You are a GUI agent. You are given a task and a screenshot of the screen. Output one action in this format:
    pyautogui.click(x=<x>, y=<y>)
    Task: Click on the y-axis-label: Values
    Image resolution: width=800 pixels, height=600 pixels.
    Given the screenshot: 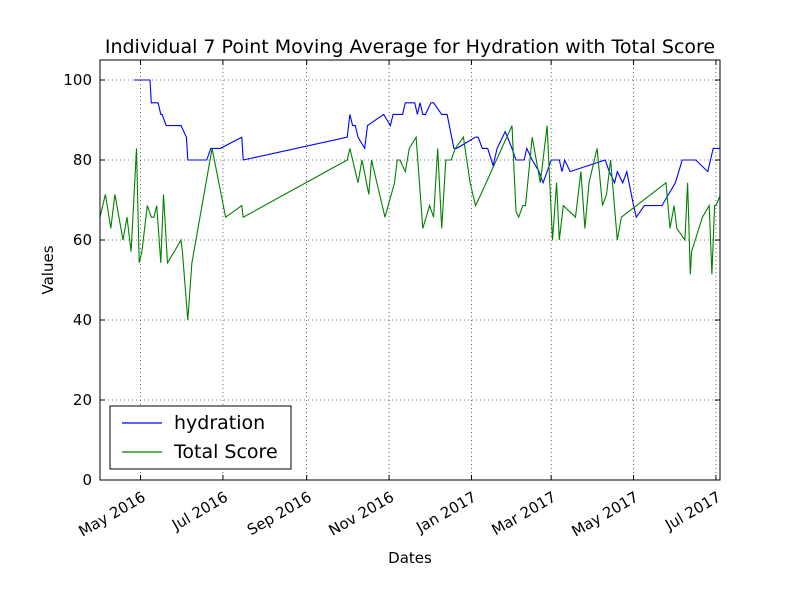 What is the action you would take?
    pyautogui.click(x=48, y=269)
    